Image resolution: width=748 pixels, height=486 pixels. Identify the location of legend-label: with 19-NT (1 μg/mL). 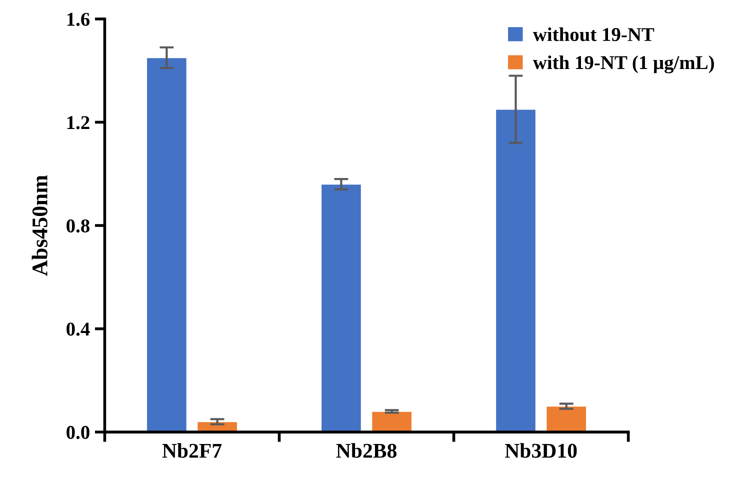
(623, 64).